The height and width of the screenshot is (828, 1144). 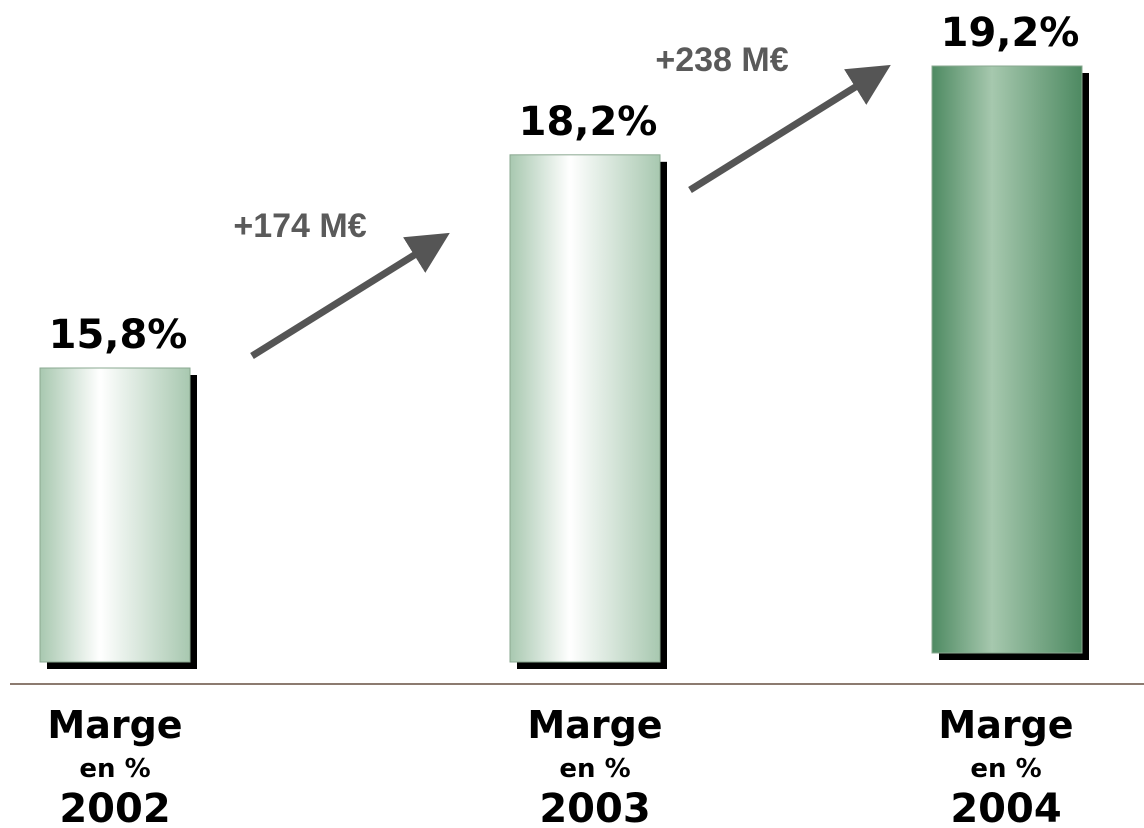 What do you see at coordinates (114, 769) in the screenshot?
I see `category-label-line2-2002: en %` at bounding box center [114, 769].